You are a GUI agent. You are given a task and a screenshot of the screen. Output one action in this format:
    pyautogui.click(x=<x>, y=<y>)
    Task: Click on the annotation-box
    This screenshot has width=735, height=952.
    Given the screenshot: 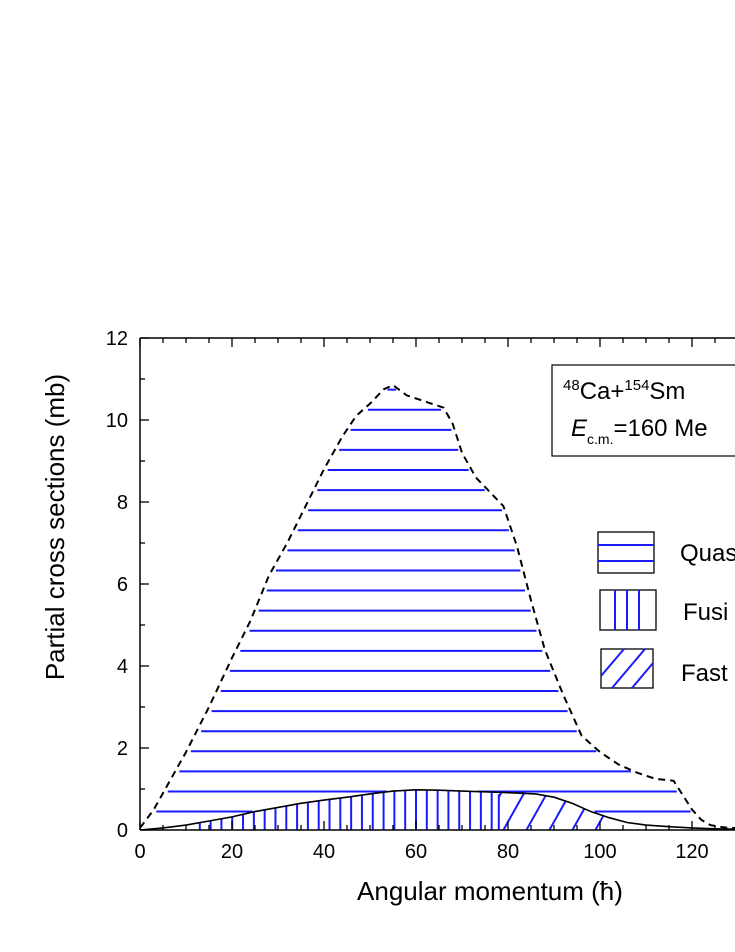 What is the action you would take?
    pyautogui.click(x=643, y=410)
    